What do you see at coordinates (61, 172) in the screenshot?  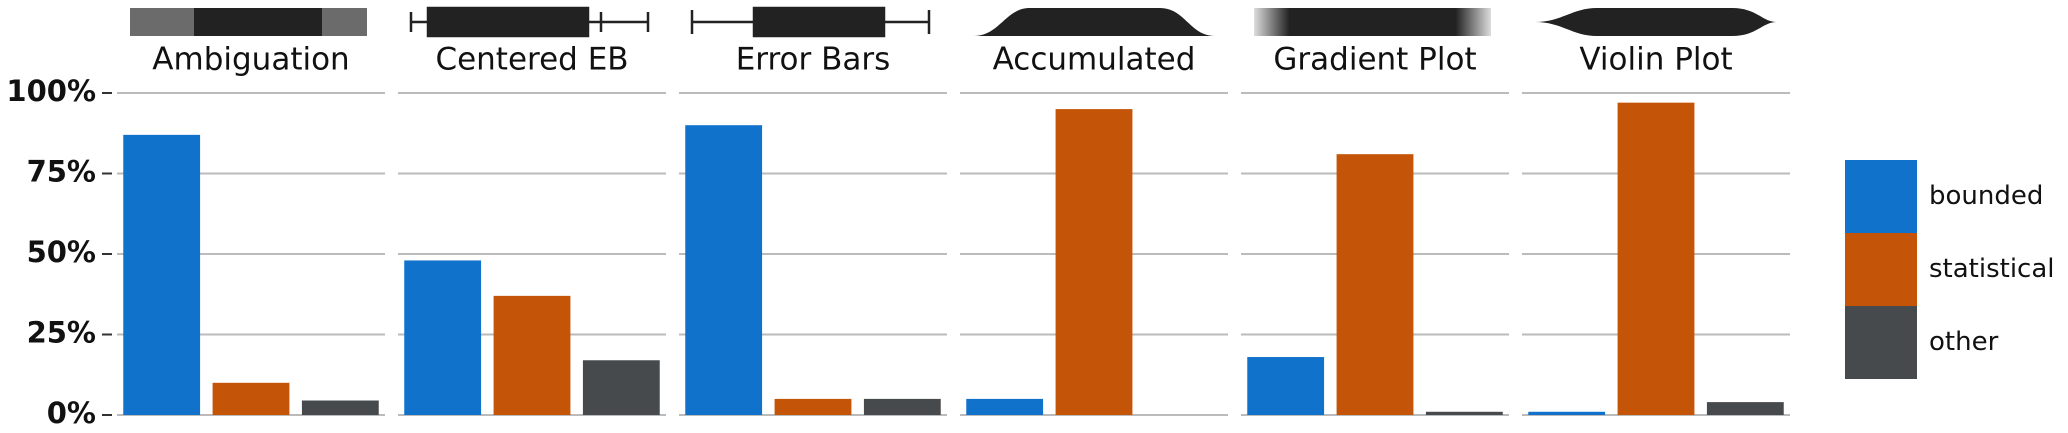 I see `y-tick-label: 75%` at bounding box center [61, 172].